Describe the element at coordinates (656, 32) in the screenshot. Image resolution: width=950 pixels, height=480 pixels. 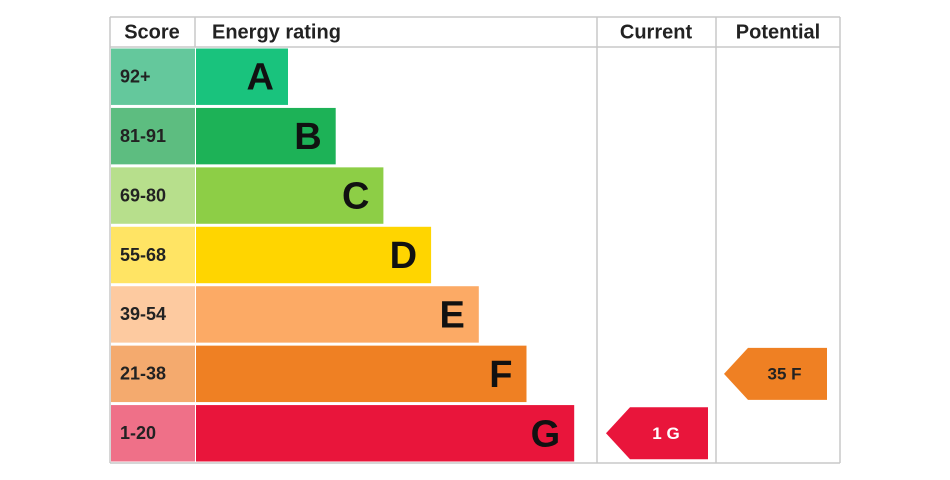
I see `header-current: Current` at that location.